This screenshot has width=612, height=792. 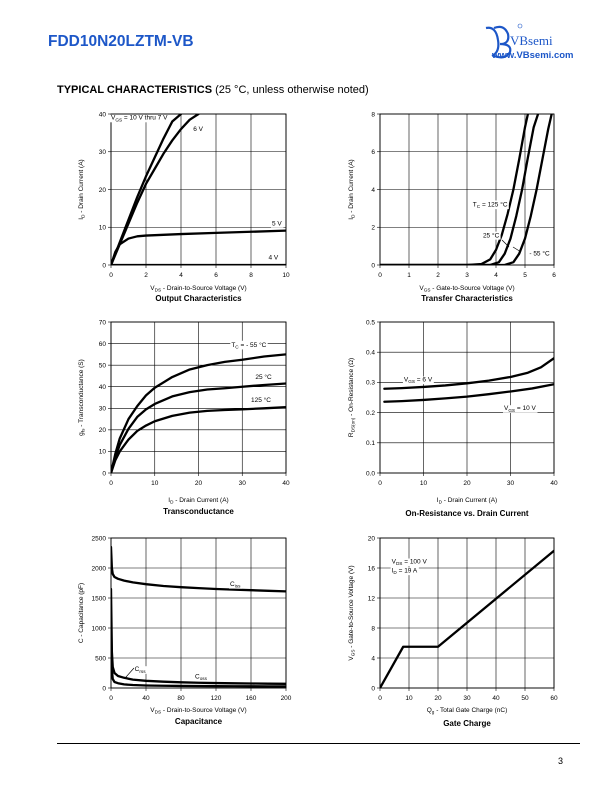 What do you see at coordinates (135, 90) in the screenshot?
I see `section-title: TYPICAL CHARACTERISTICS` at bounding box center [135, 90].